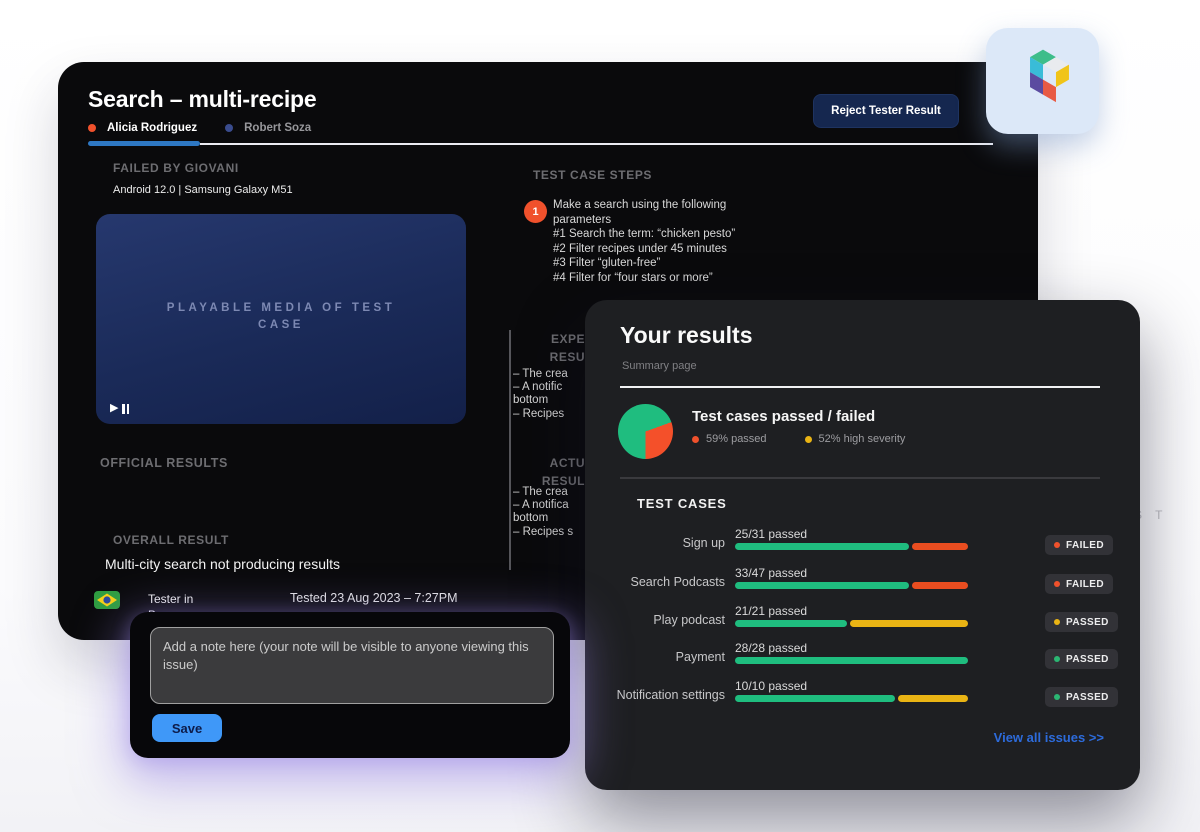  I want to click on active-tab-indicator, so click(144, 143).